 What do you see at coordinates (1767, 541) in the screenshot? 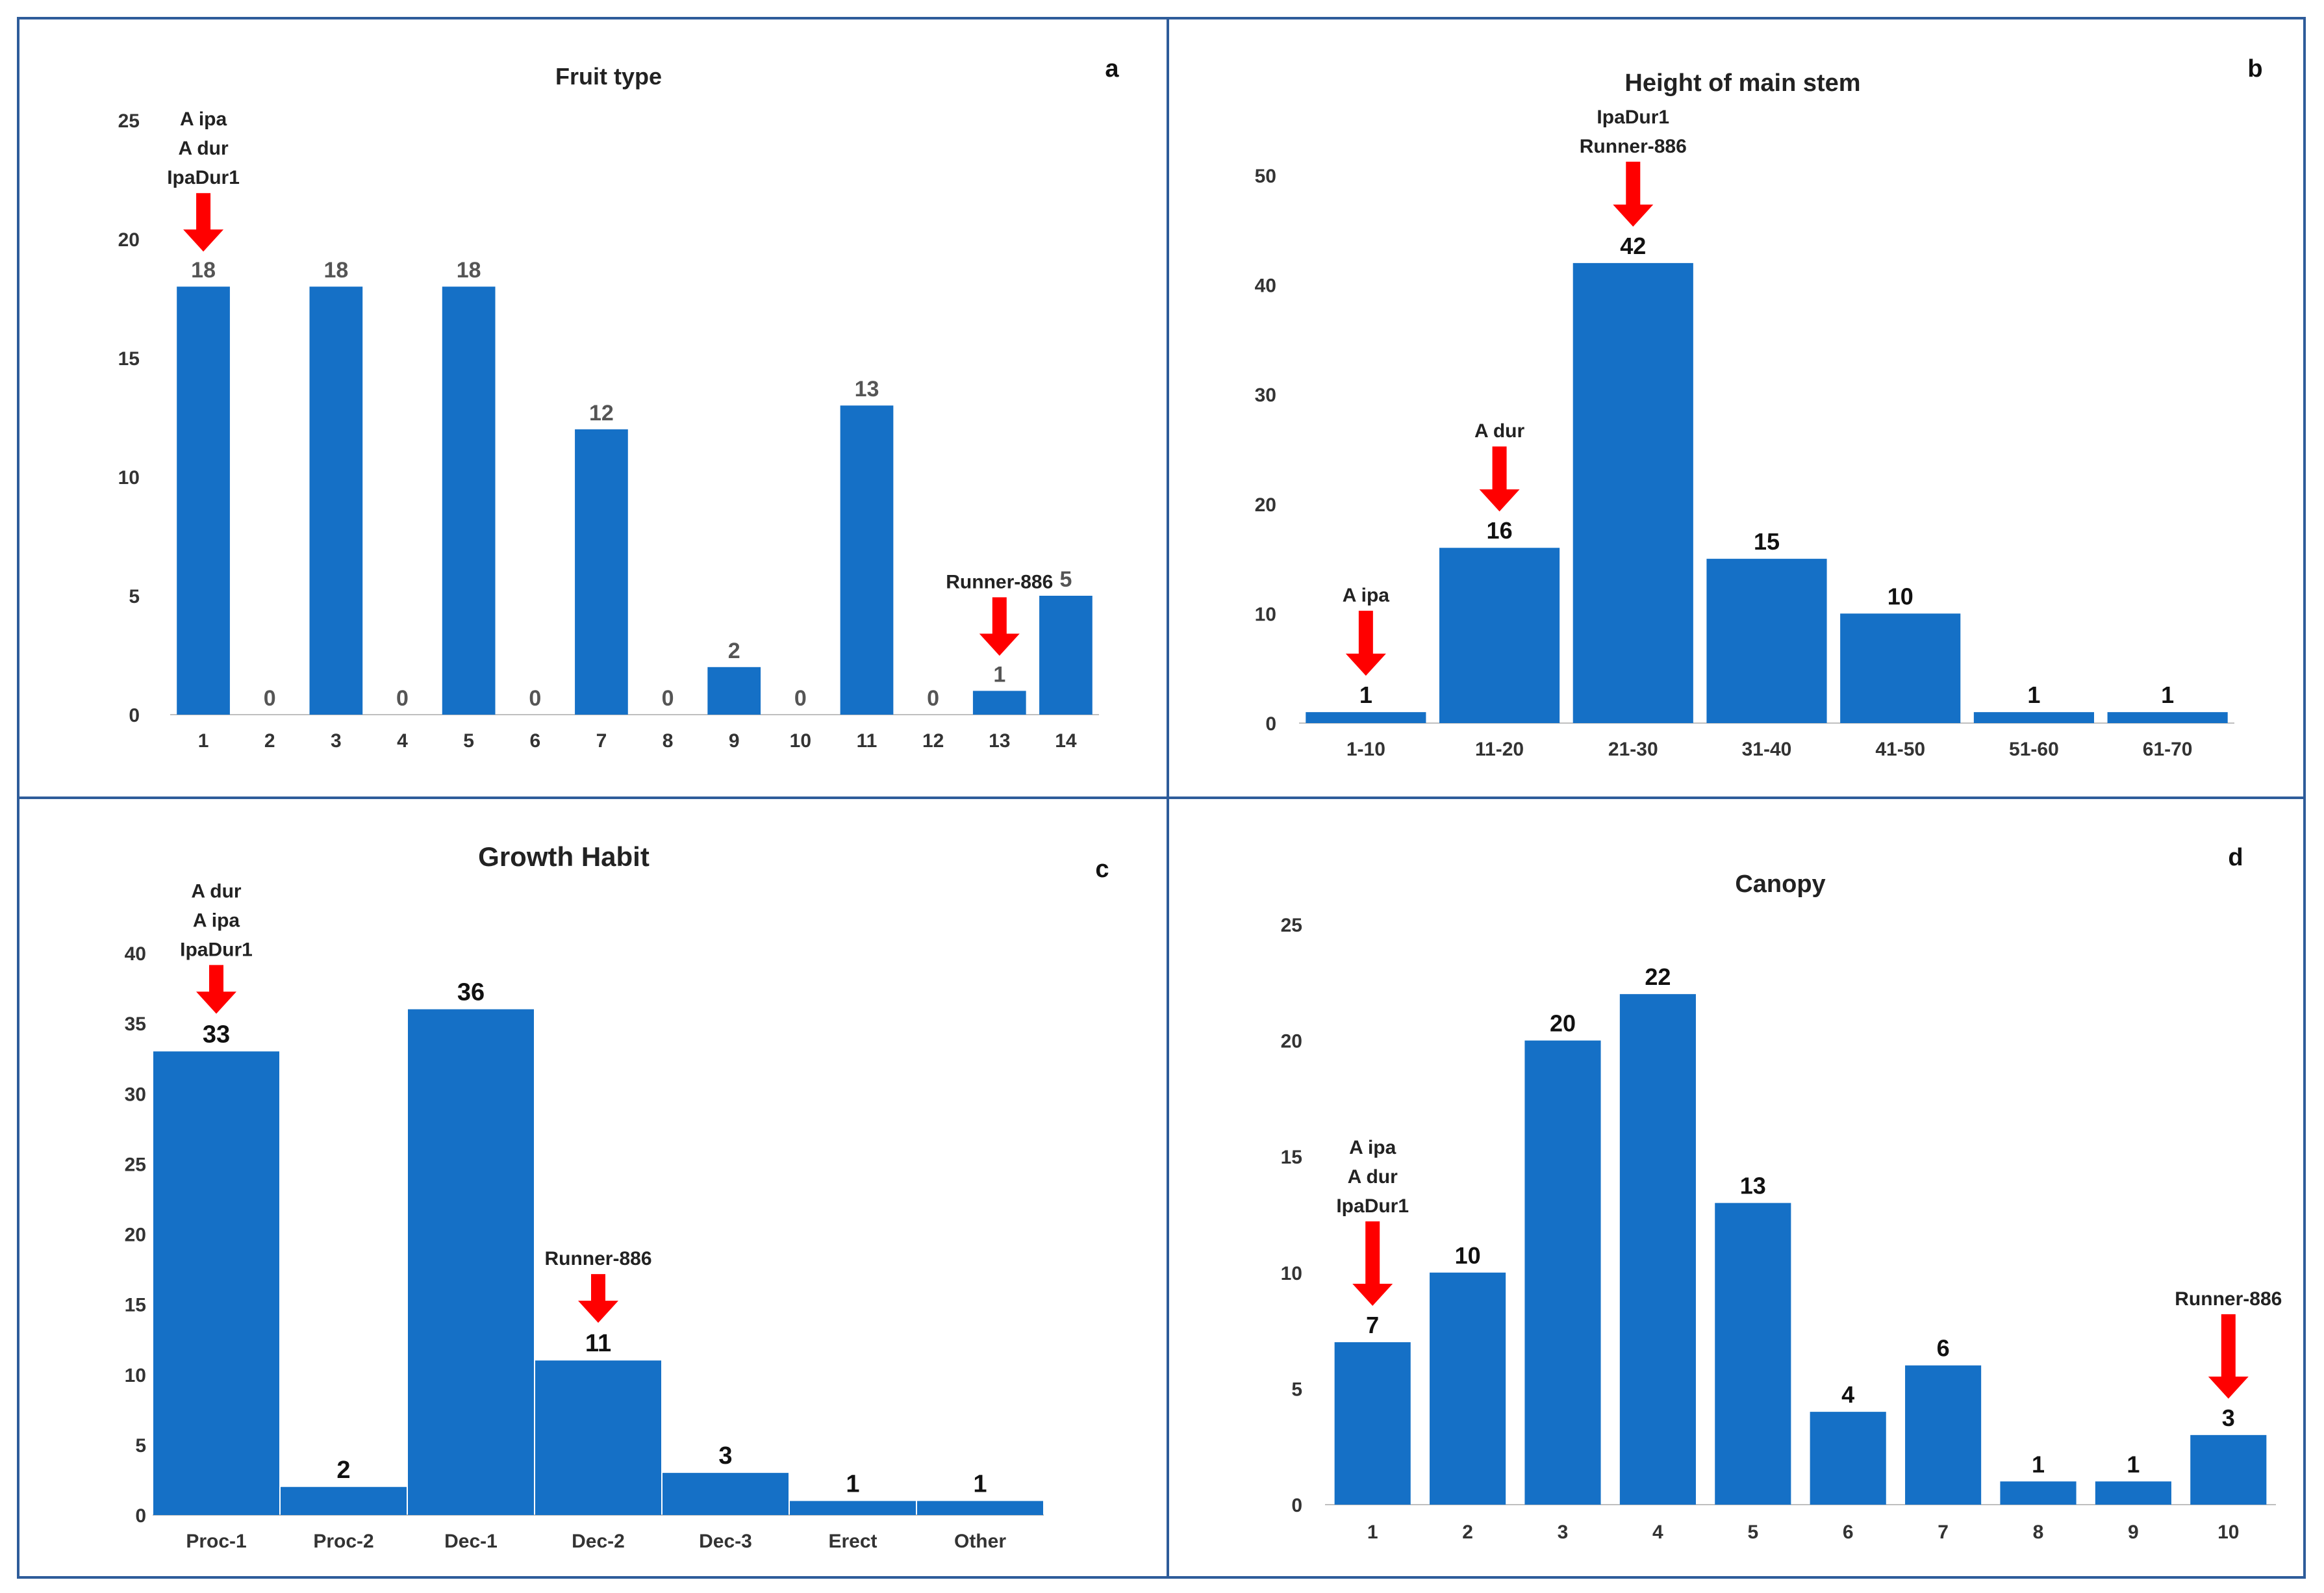
I see `data-label: 15` at bounding box center [1767, 541].